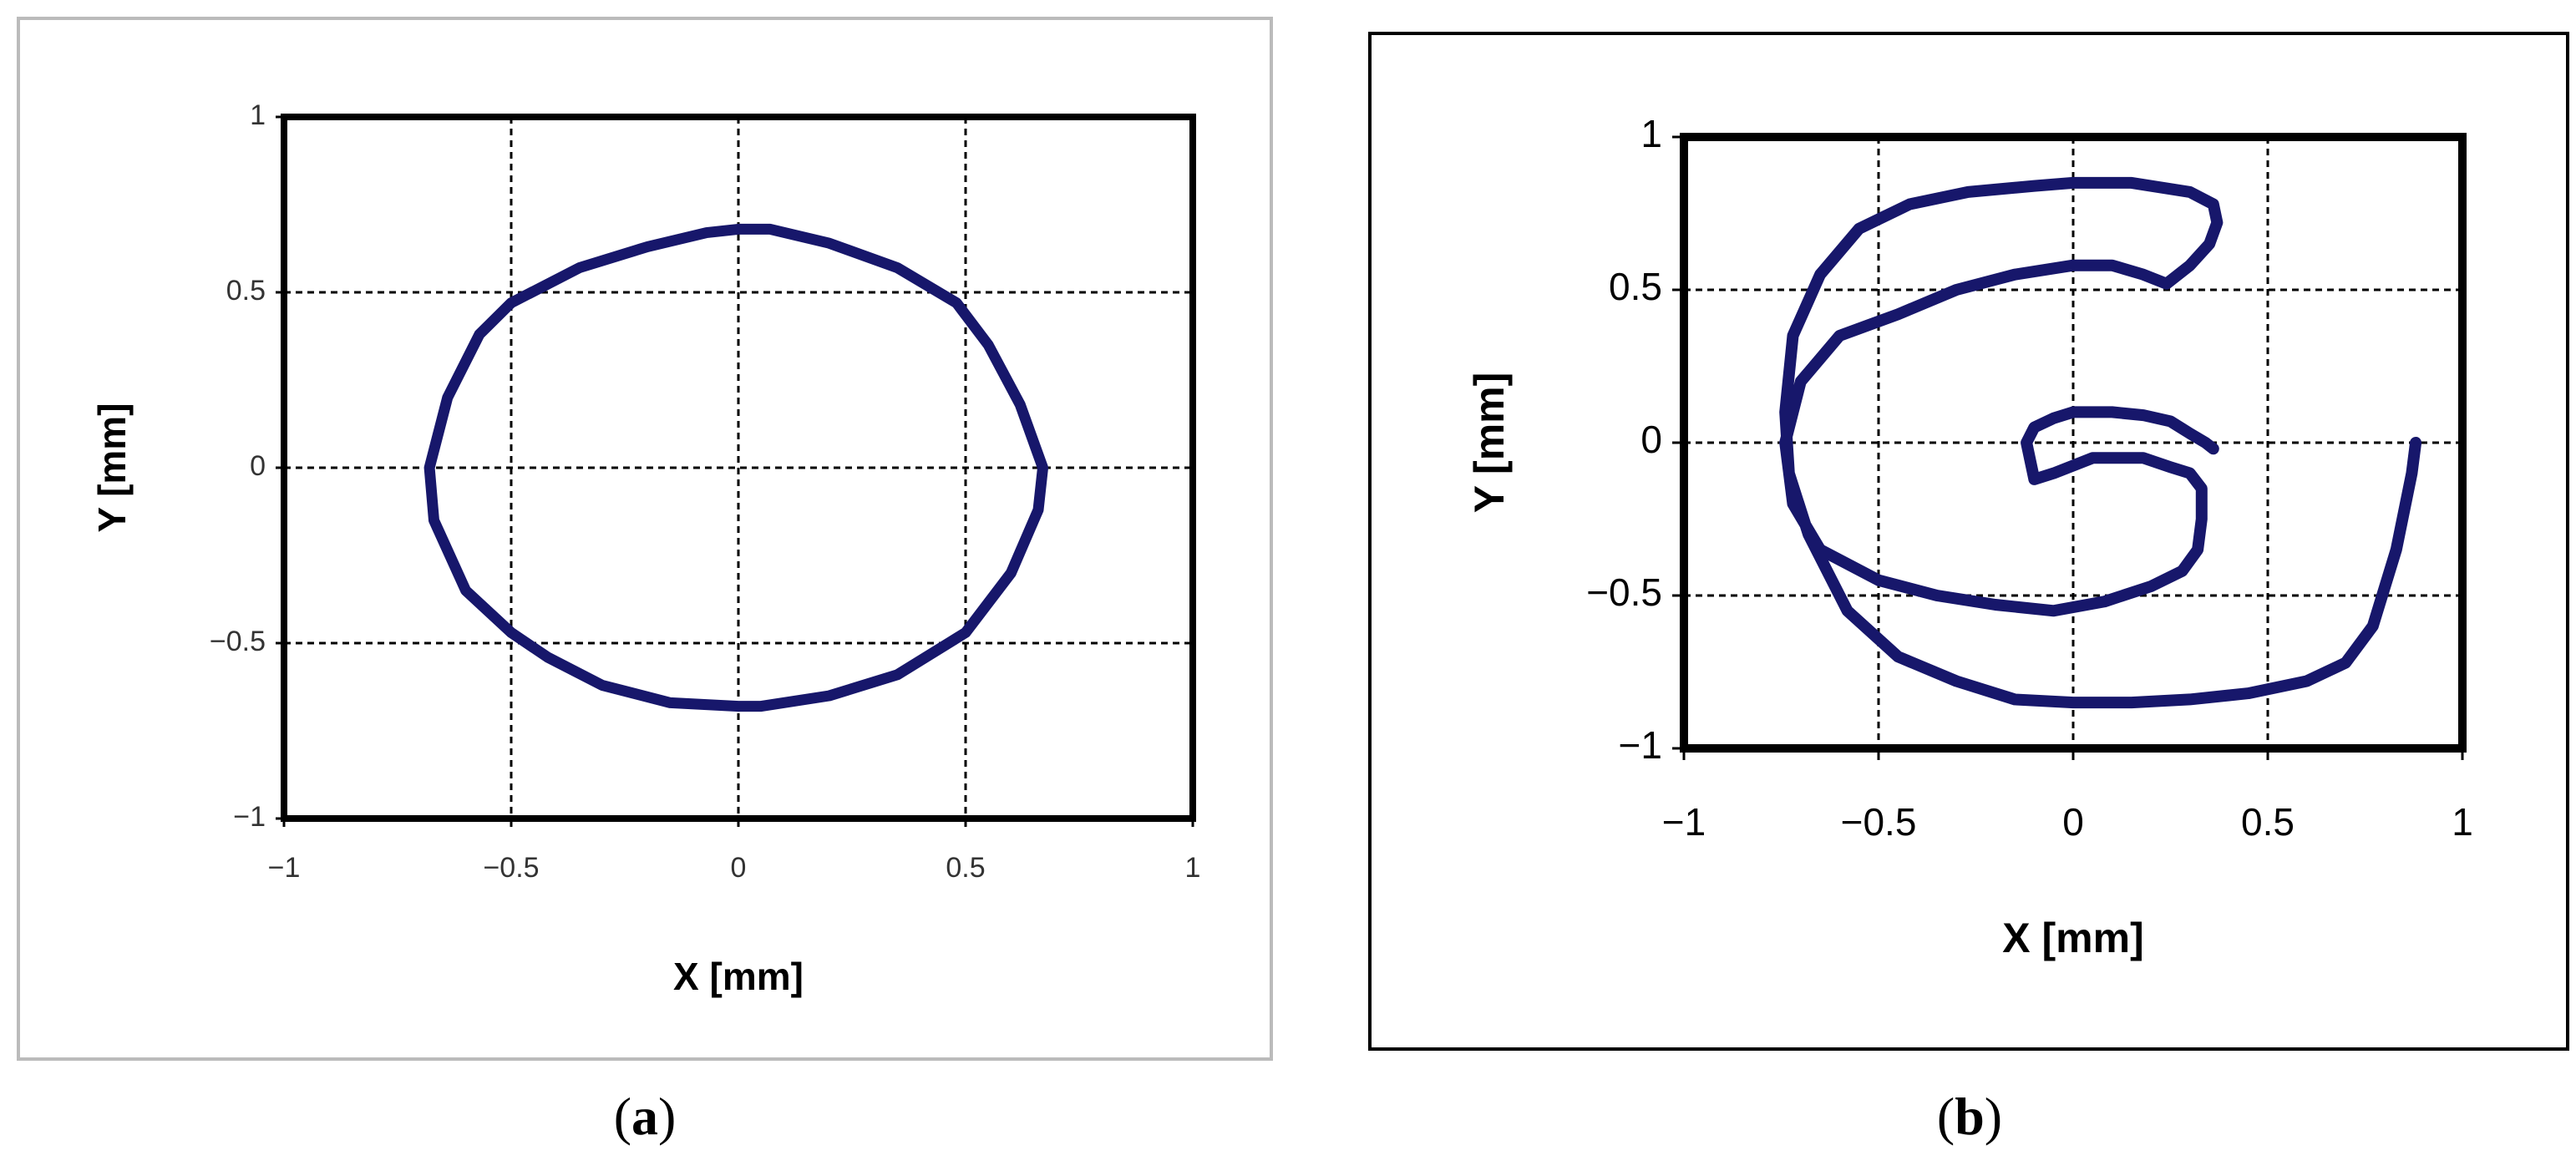  What do you see at coordinates (246, 291) in the screenshot?
I see `chart-a-ytick-label-1: 0.5` at bounding box center [246, 291].